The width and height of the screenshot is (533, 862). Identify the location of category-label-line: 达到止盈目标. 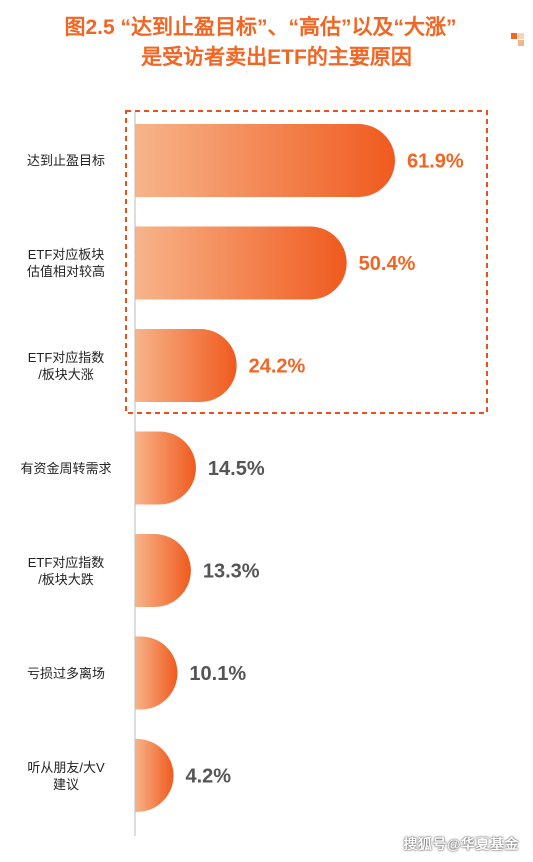
(65, 160).